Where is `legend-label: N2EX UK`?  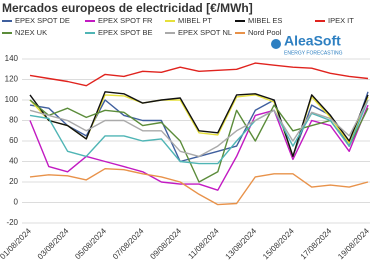 legend-label: N2EX UK is located at coordinates (31, 32).